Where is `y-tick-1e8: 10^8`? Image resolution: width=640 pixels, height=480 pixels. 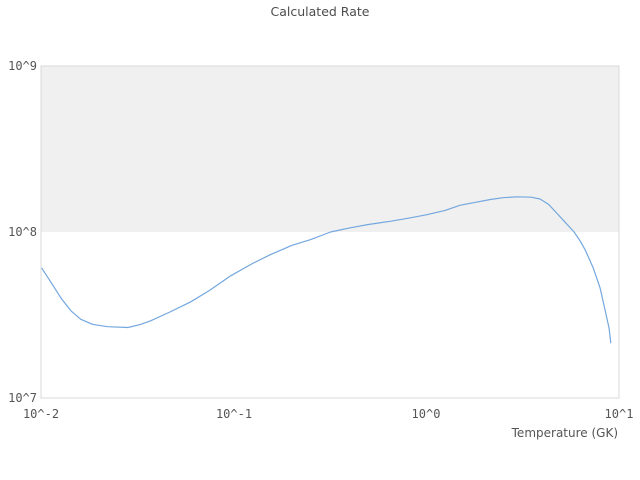
y-tick-1e8: 10^8 is located at coordinates (22, 232).